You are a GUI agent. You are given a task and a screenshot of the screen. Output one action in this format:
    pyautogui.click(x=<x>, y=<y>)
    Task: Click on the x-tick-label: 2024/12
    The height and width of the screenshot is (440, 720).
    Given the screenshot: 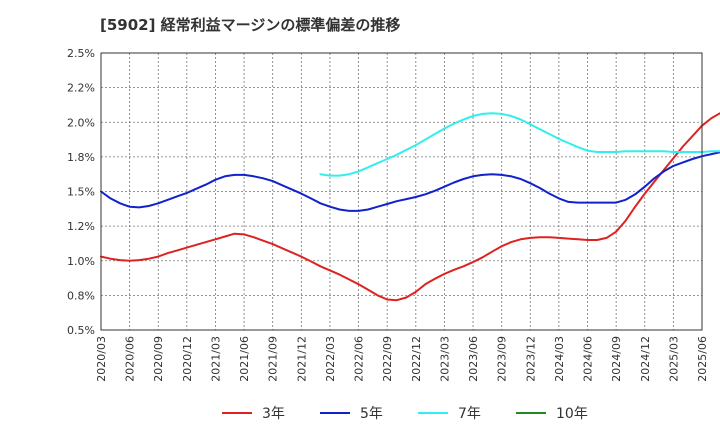 What is the action you would take?
    pyautogui.click(x=645, y=359)
    